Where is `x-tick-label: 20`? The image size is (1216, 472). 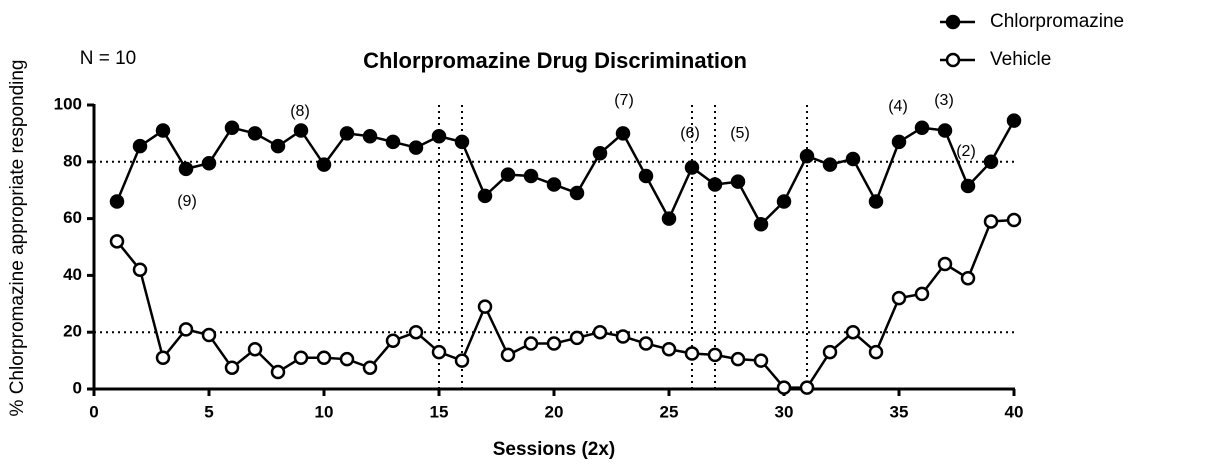
x-tick-label: 20 is located at coordinates (554, 411).